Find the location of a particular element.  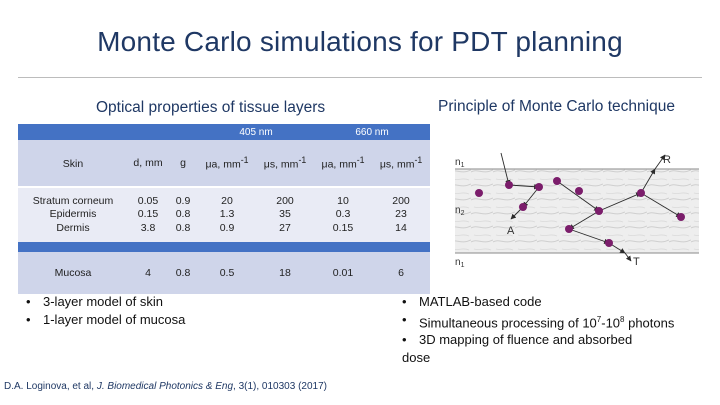

group-spacer is located at coordinates (108, 132).